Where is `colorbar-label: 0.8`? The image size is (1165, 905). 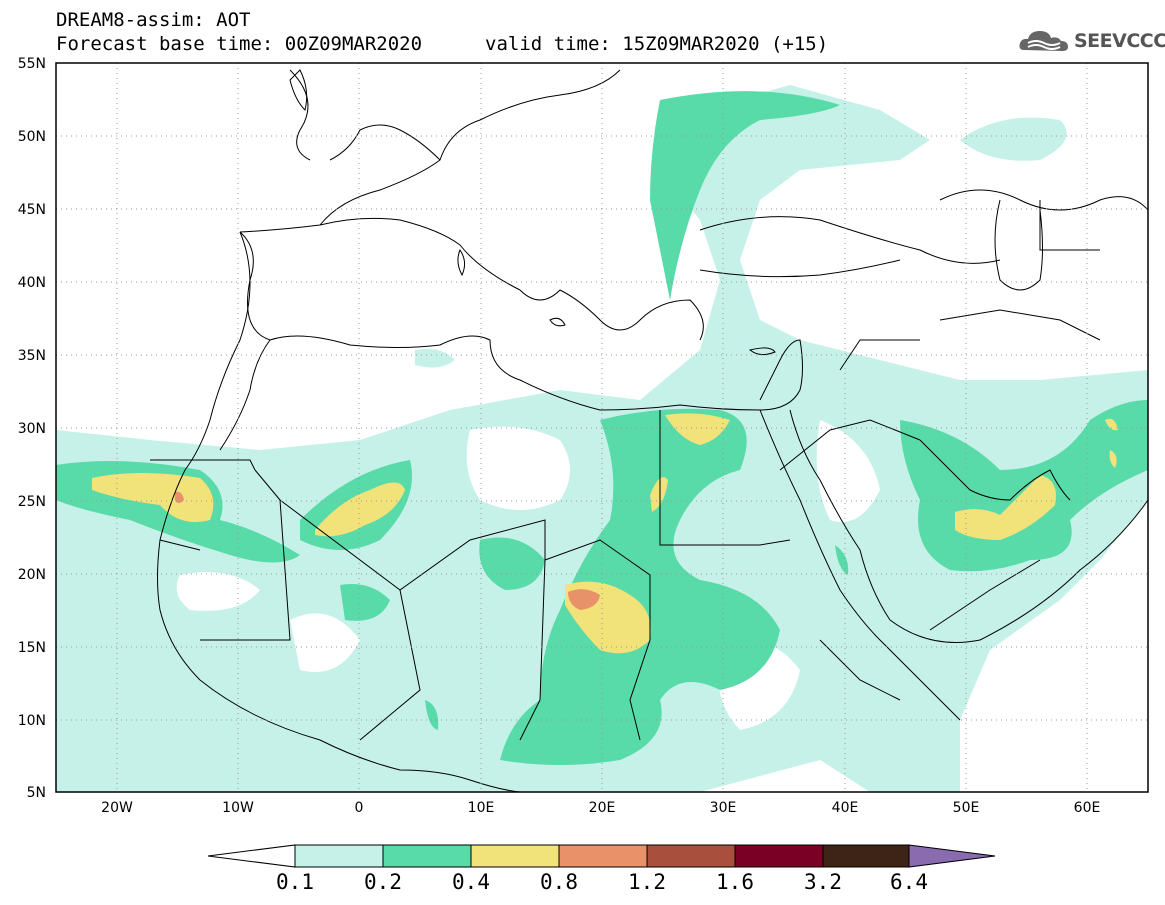
colorbar-label: 0.8 is located at coordinates (559, 882).